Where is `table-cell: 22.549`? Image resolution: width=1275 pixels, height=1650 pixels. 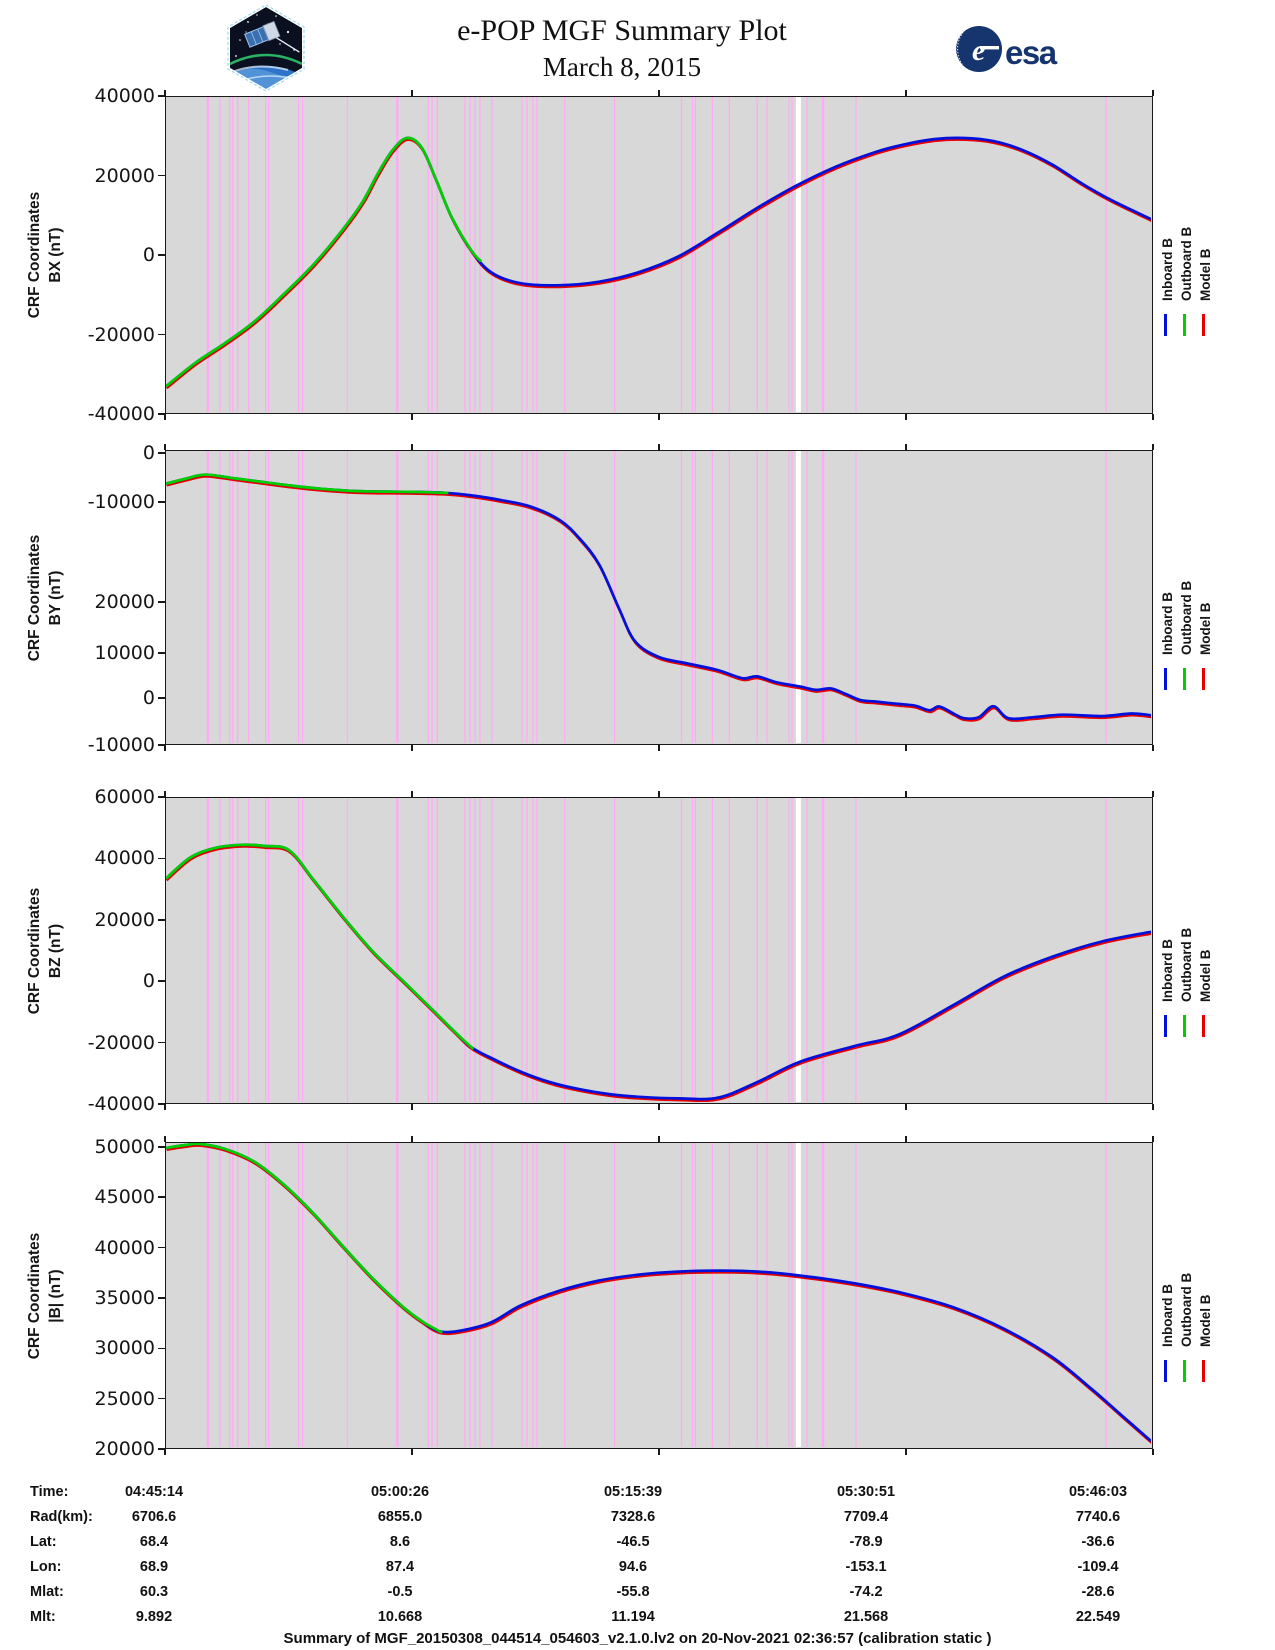
table-cell: 22.549 is located at coordinates (1098, 1617).